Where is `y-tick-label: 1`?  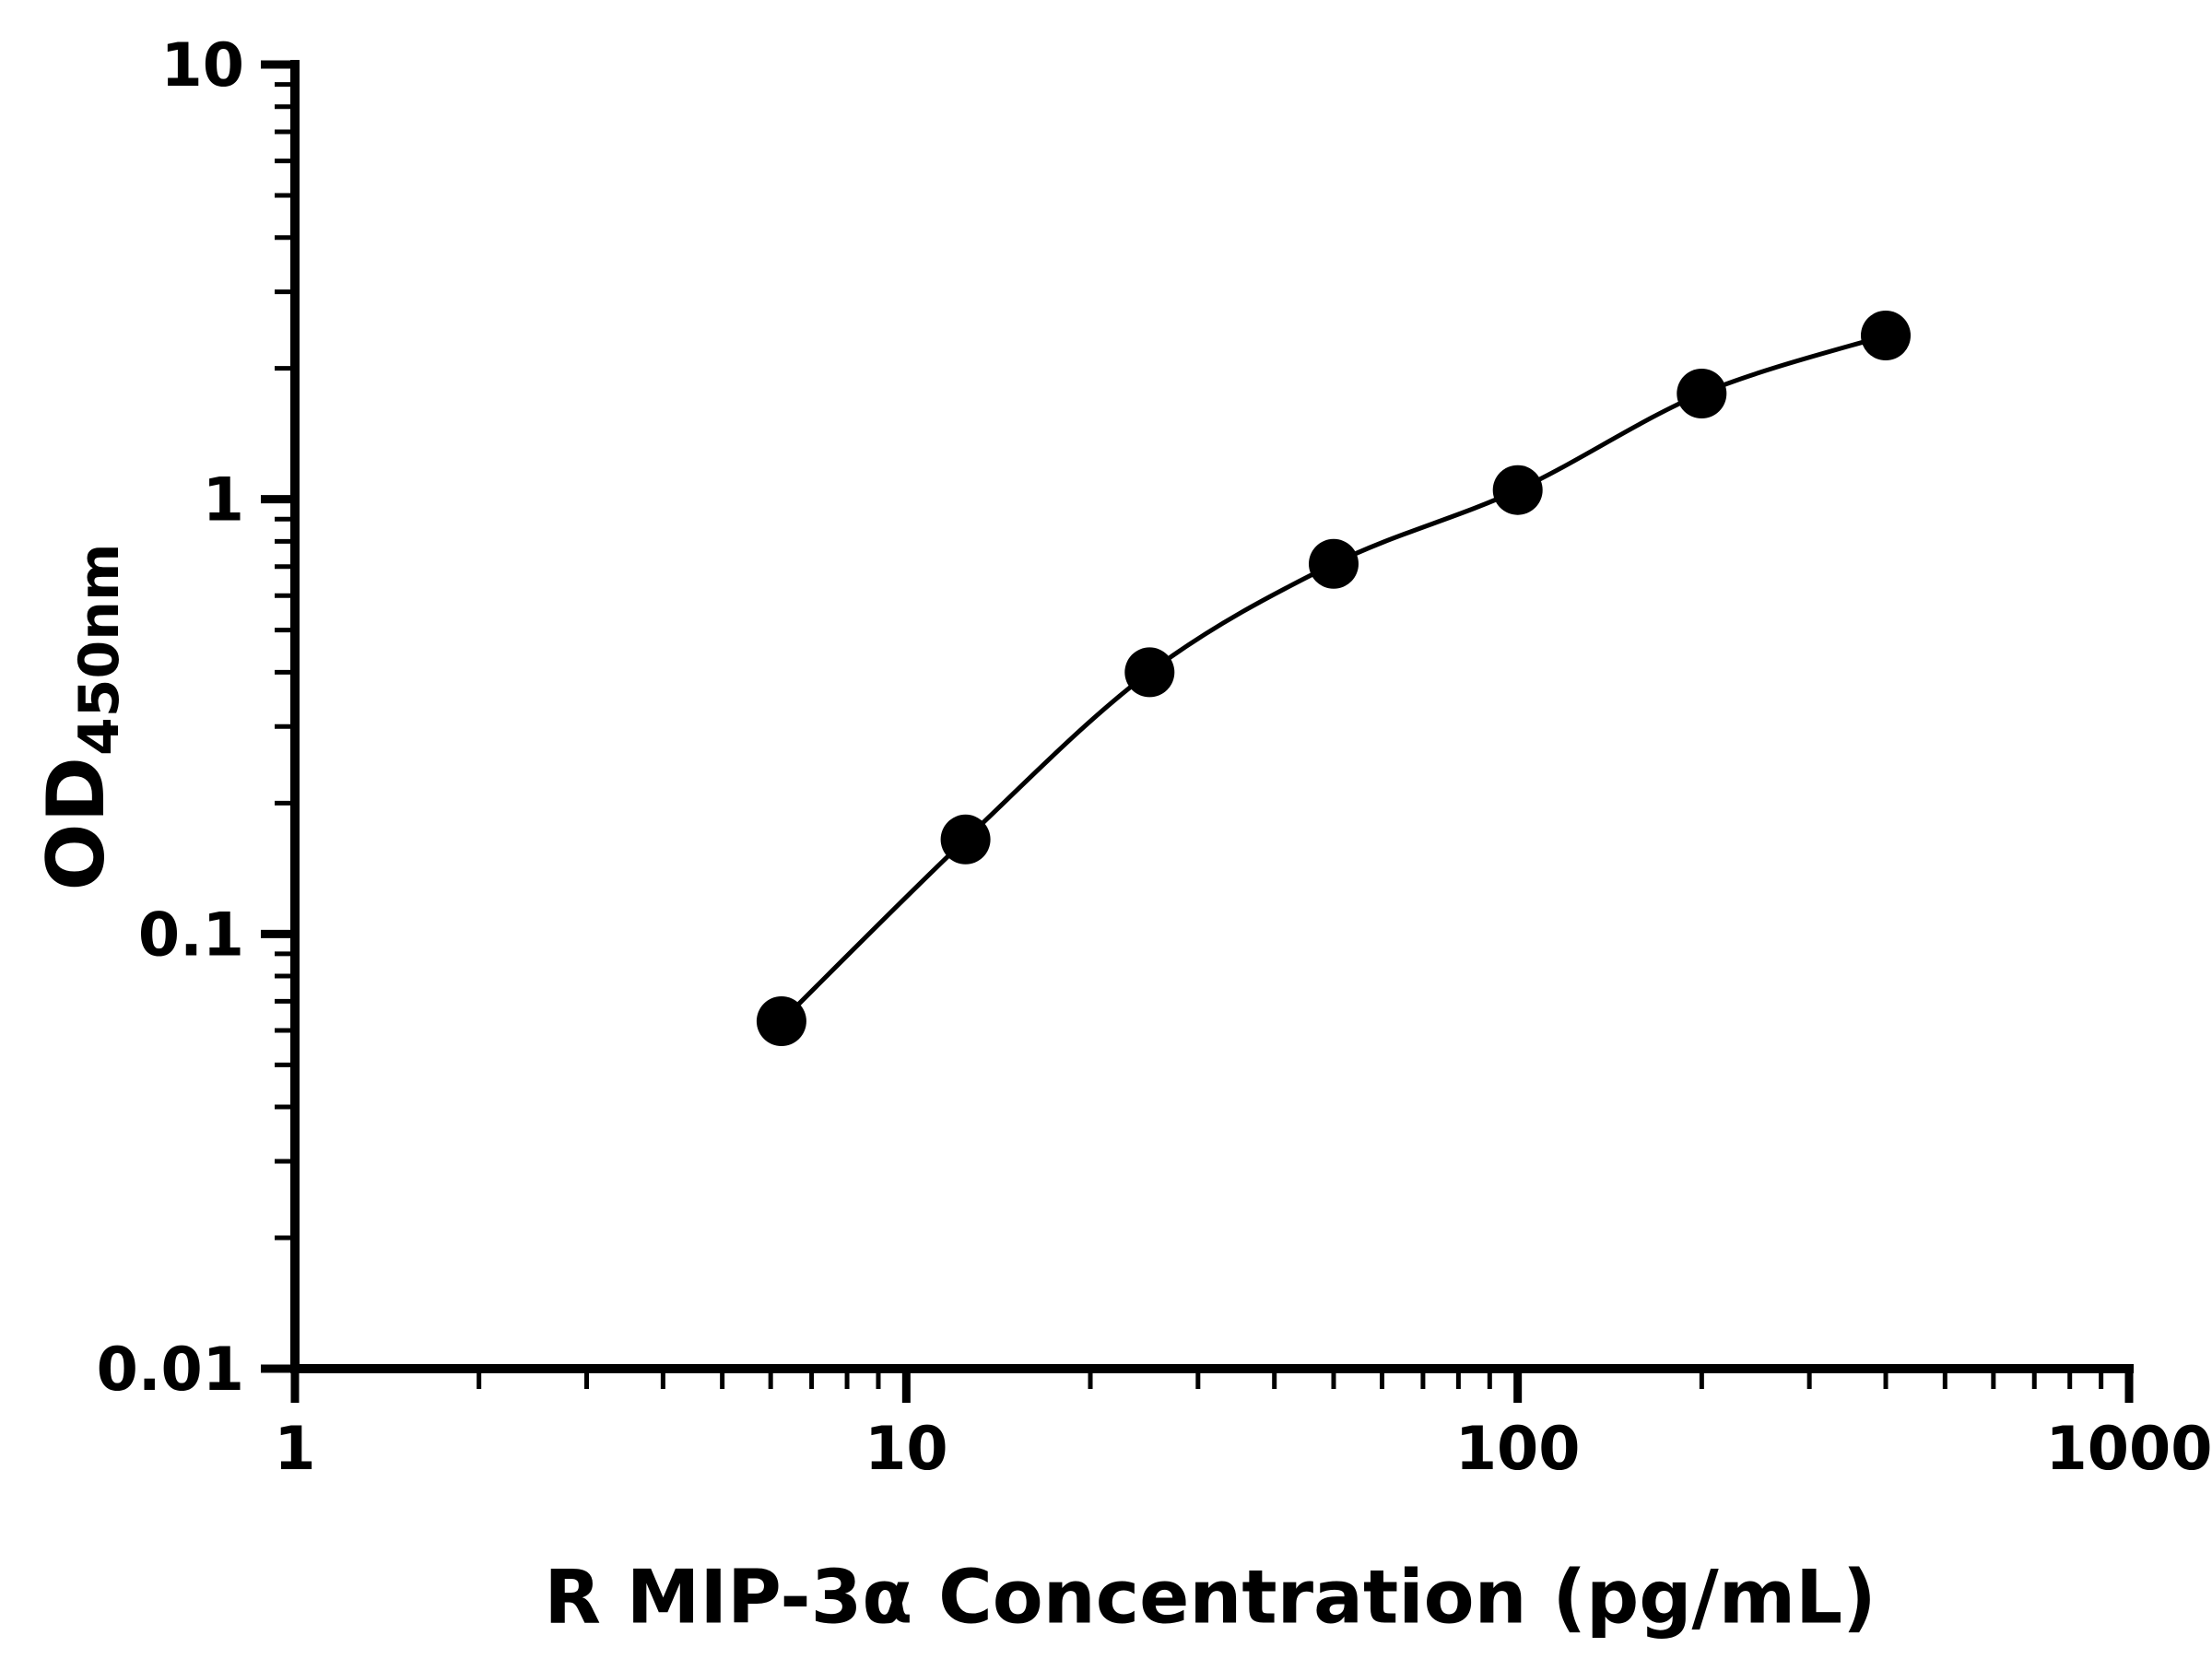
y-tick-label: 1 is located at coordinates (223, 500).